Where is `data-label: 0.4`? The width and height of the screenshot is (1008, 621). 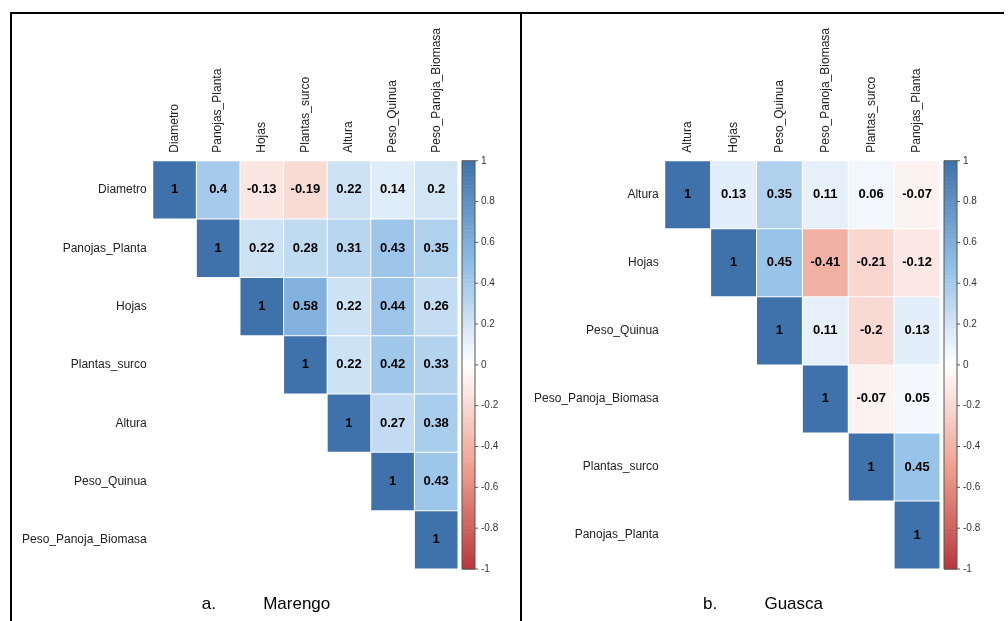 data-label: 0.4 is located at coordinates (218, 189).